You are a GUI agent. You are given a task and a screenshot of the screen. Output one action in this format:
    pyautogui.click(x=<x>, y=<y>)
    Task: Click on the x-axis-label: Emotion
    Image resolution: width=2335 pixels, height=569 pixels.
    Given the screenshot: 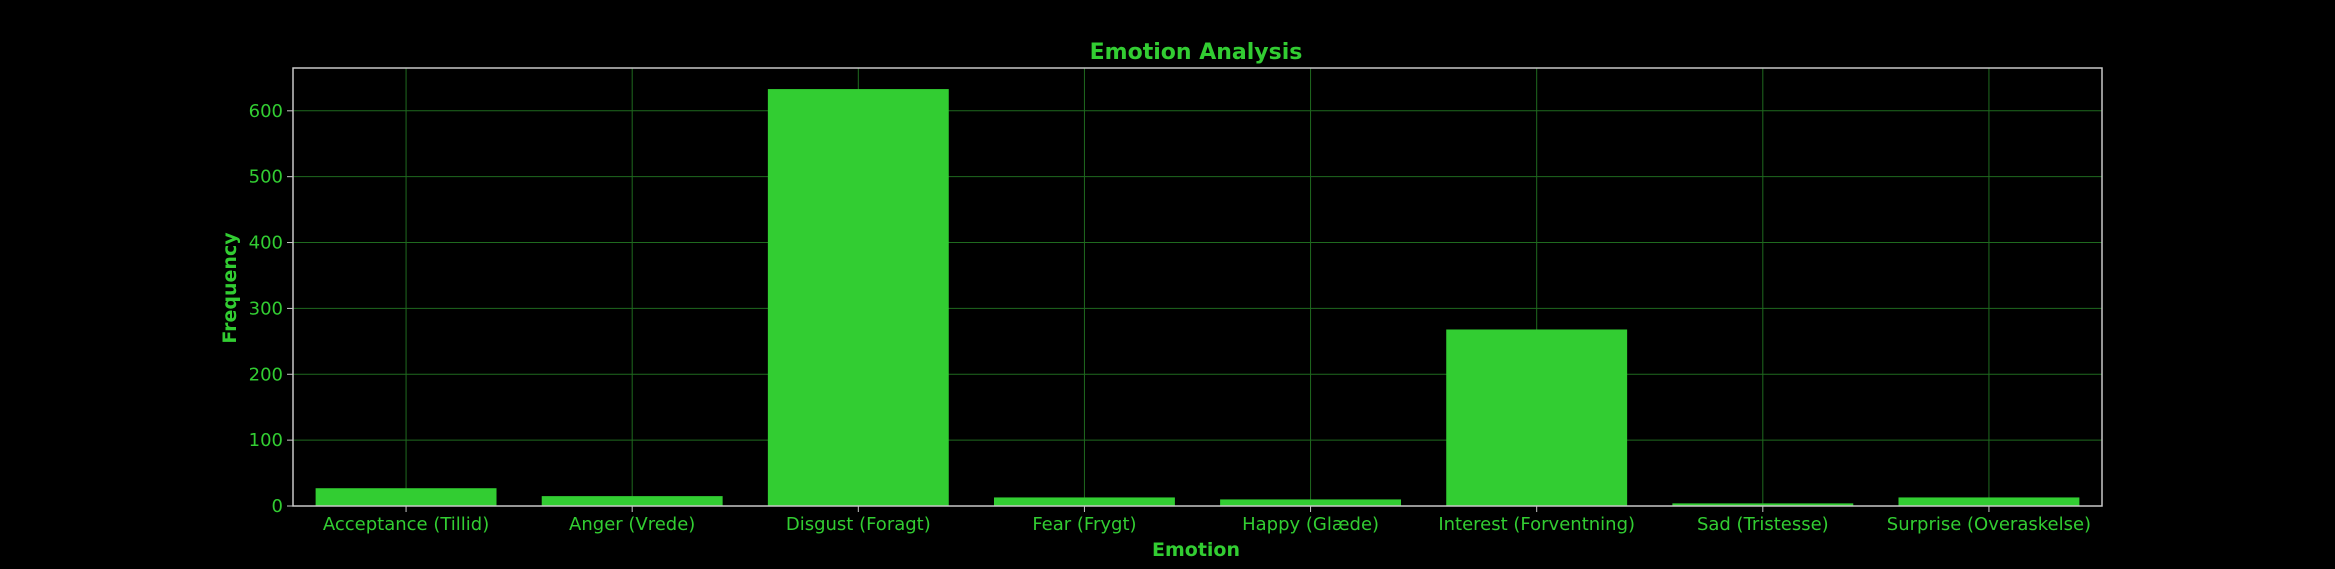 What is the action you would take?
    pyautogui.click(x=1196, y=550)
    